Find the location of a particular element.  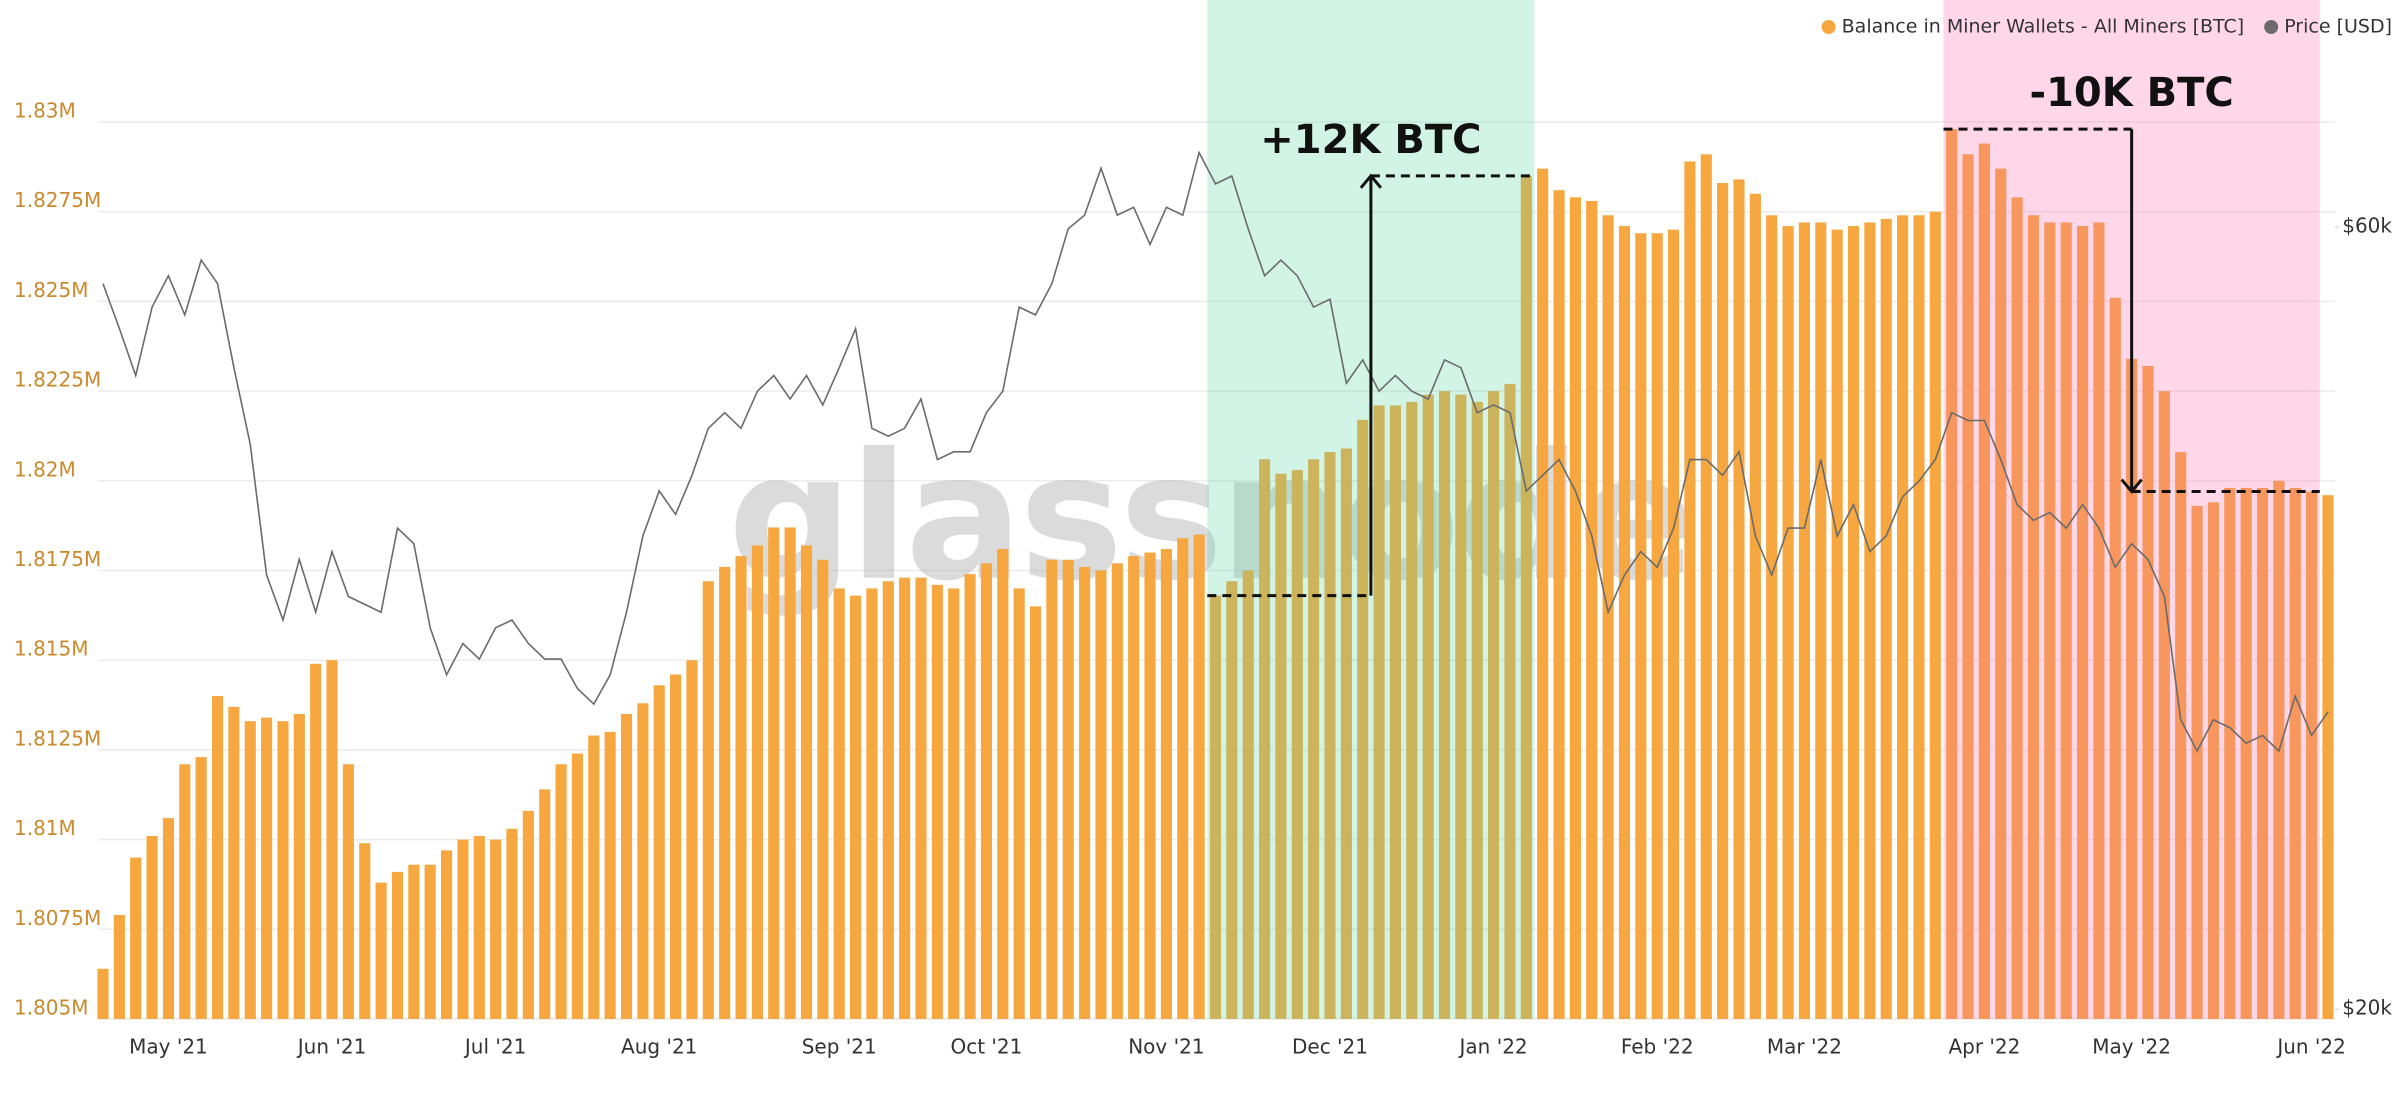

x-tick-label: Dec '21 is located at coordinates (1330, 1047).